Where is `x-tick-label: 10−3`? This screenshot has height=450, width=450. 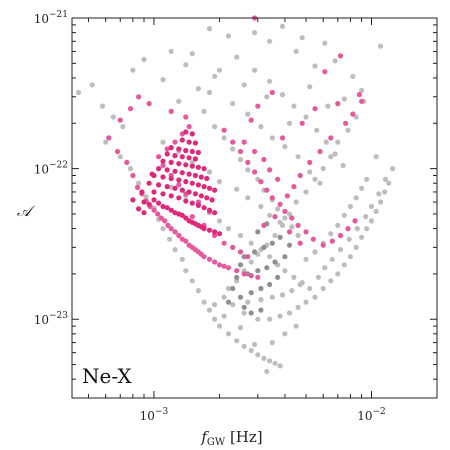 x-tick-label: 10−3 is located at coordinates (154, 415).